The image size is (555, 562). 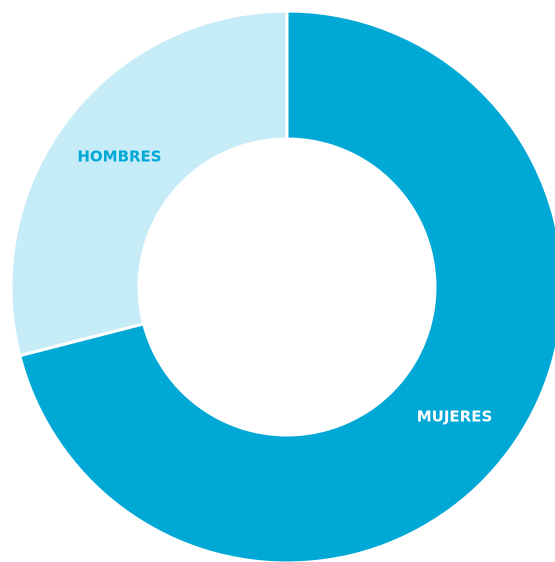 What do you see at coordinates (119, 157) in the screenshot?
I see `slice-label: HOMBRES` at bounding box center [119, 157].